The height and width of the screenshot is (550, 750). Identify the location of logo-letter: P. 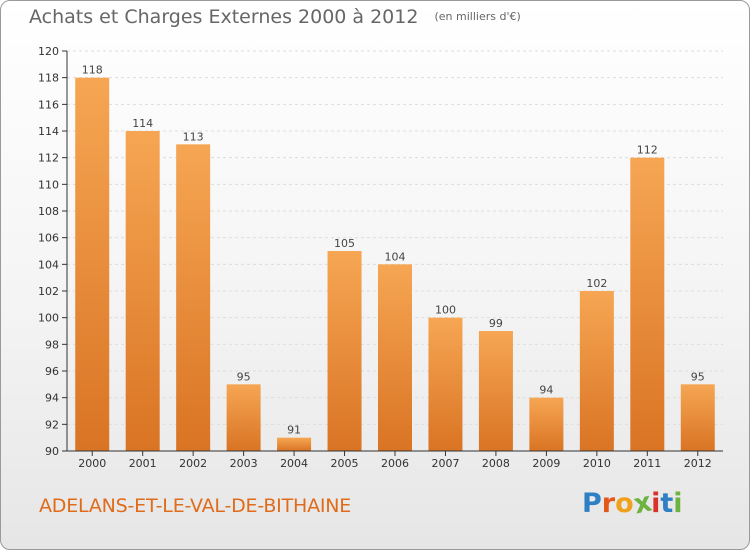
(592, 503).